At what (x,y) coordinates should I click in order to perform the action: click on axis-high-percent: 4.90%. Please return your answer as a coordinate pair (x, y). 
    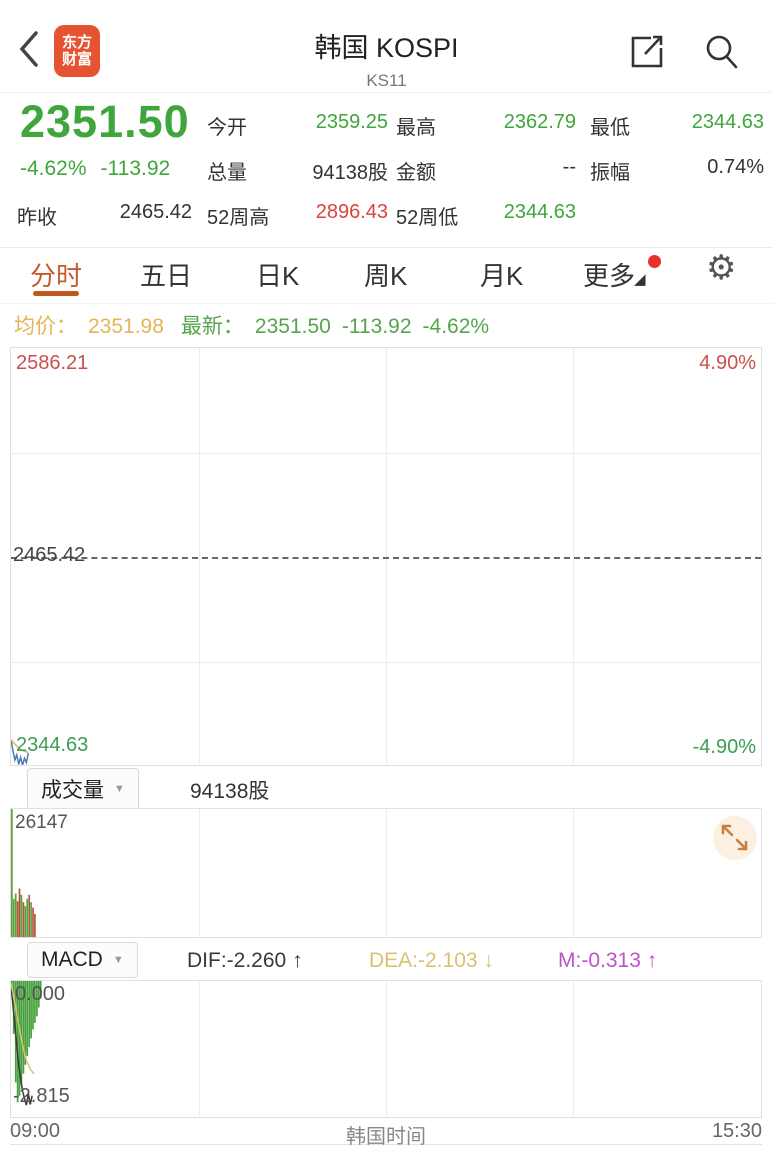
    Looking at the image, I should click on (727, 363).